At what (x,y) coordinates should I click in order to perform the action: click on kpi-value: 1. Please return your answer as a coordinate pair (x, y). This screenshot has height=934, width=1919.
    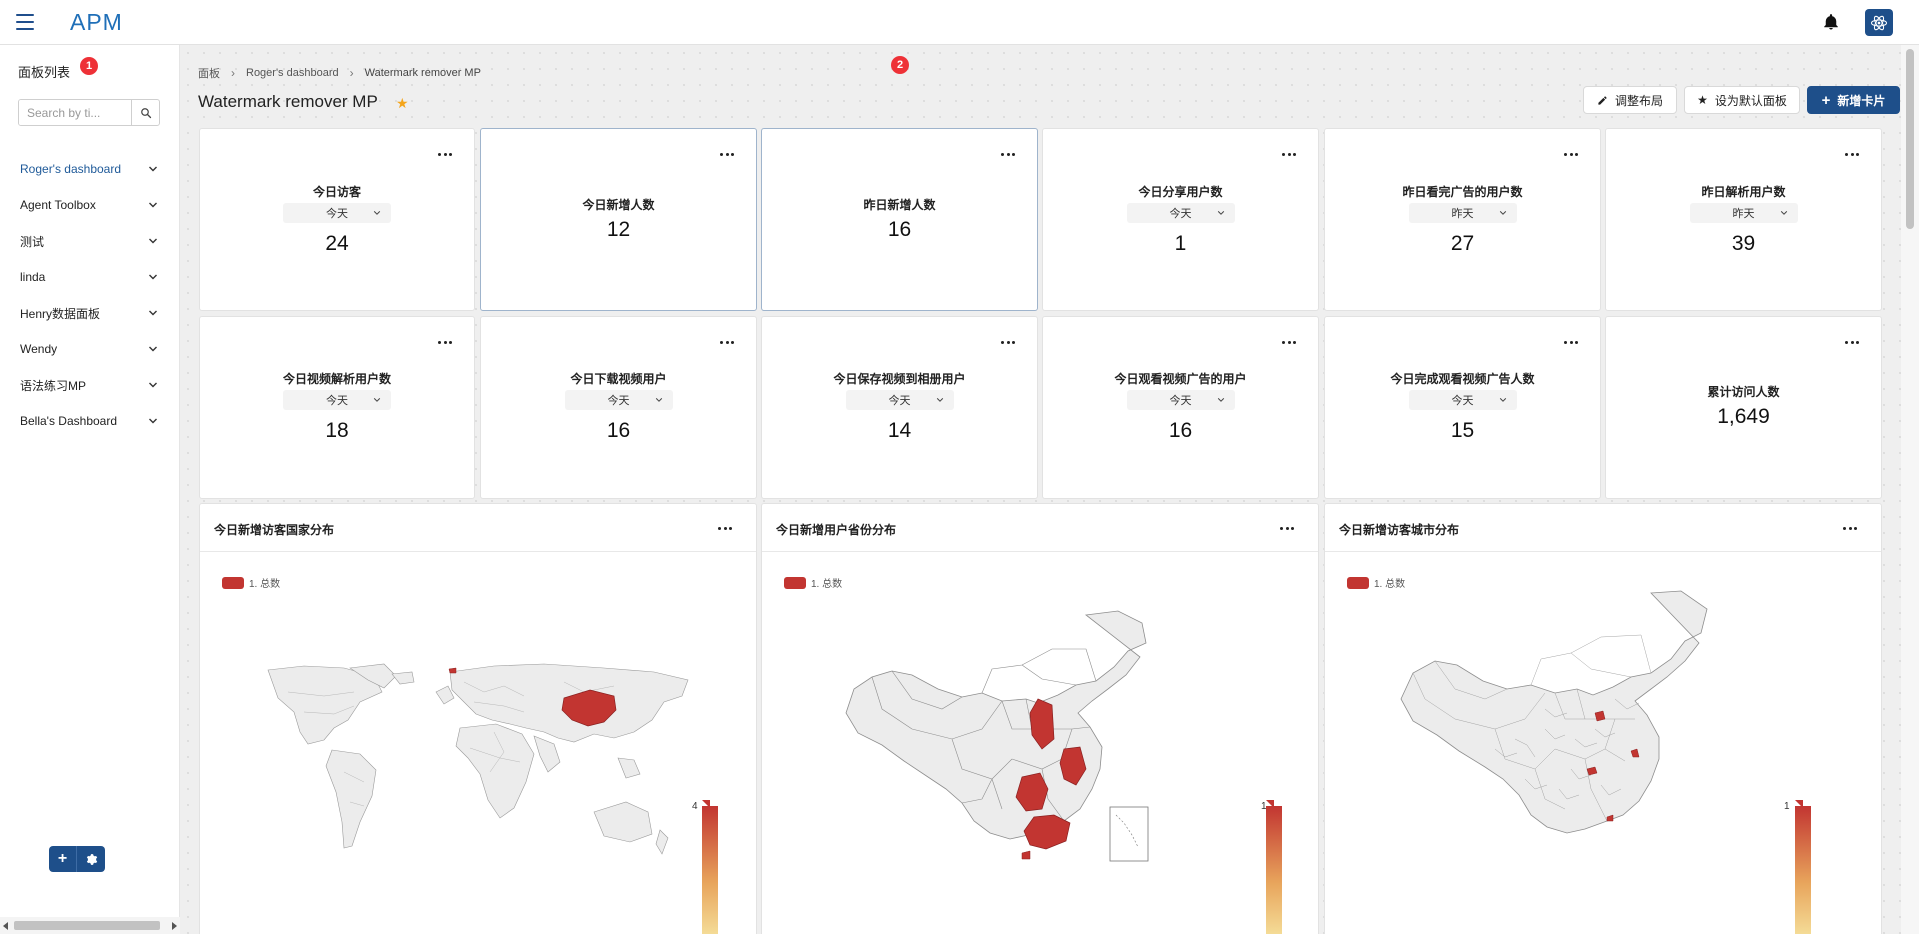
    Looking at the image, I should click on (1180, 243).